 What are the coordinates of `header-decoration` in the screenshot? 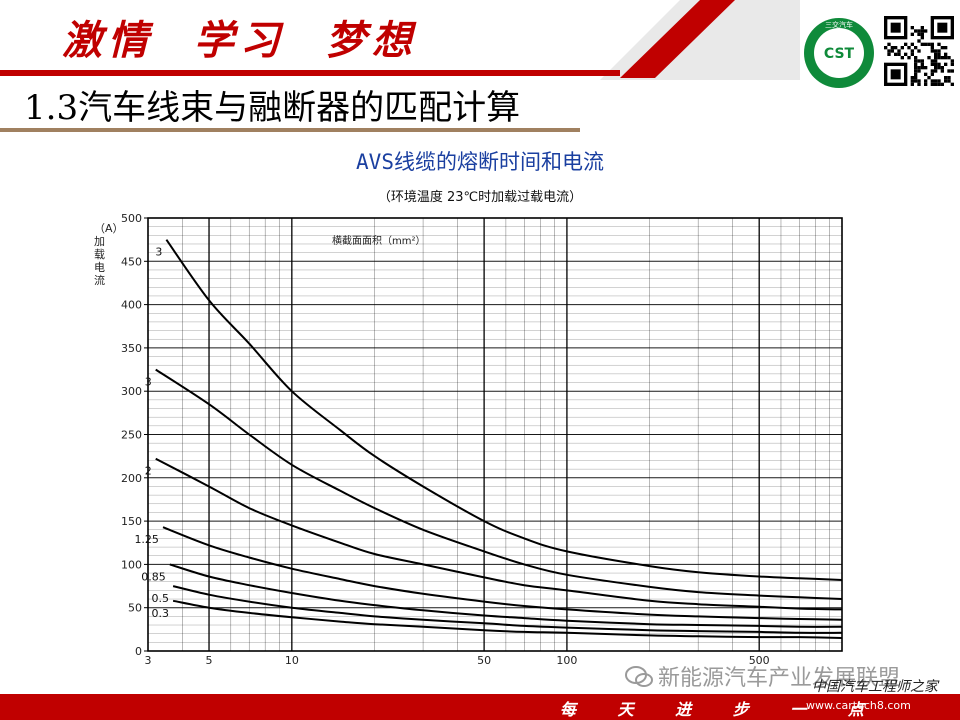 It's located at (700, 40).